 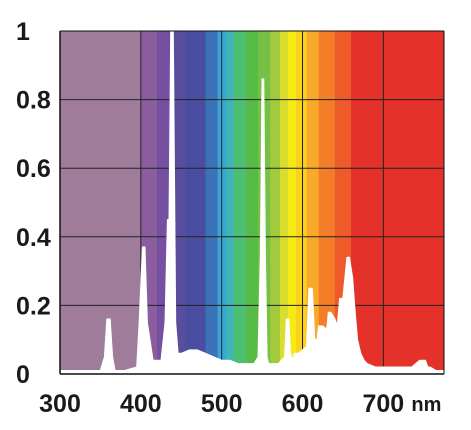 I want to click on x-tick-label: 500, so click(x=222, y=404).